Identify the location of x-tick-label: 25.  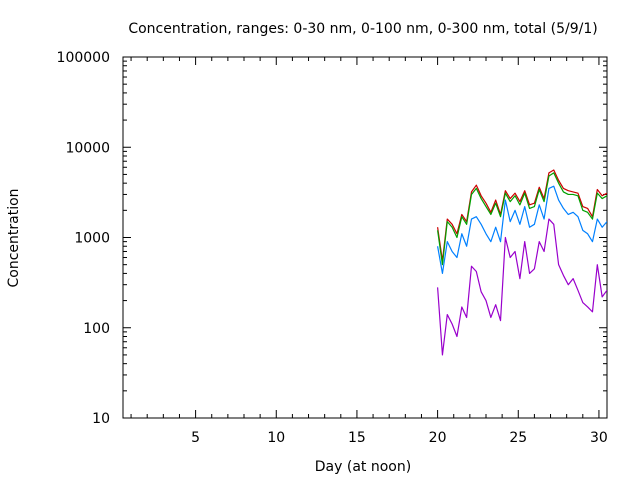
(518, 438).